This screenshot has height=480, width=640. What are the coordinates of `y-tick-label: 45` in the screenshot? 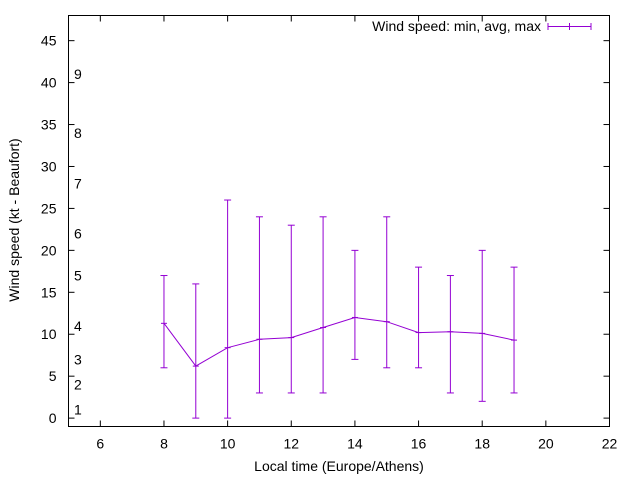 It's located at (49, 41).